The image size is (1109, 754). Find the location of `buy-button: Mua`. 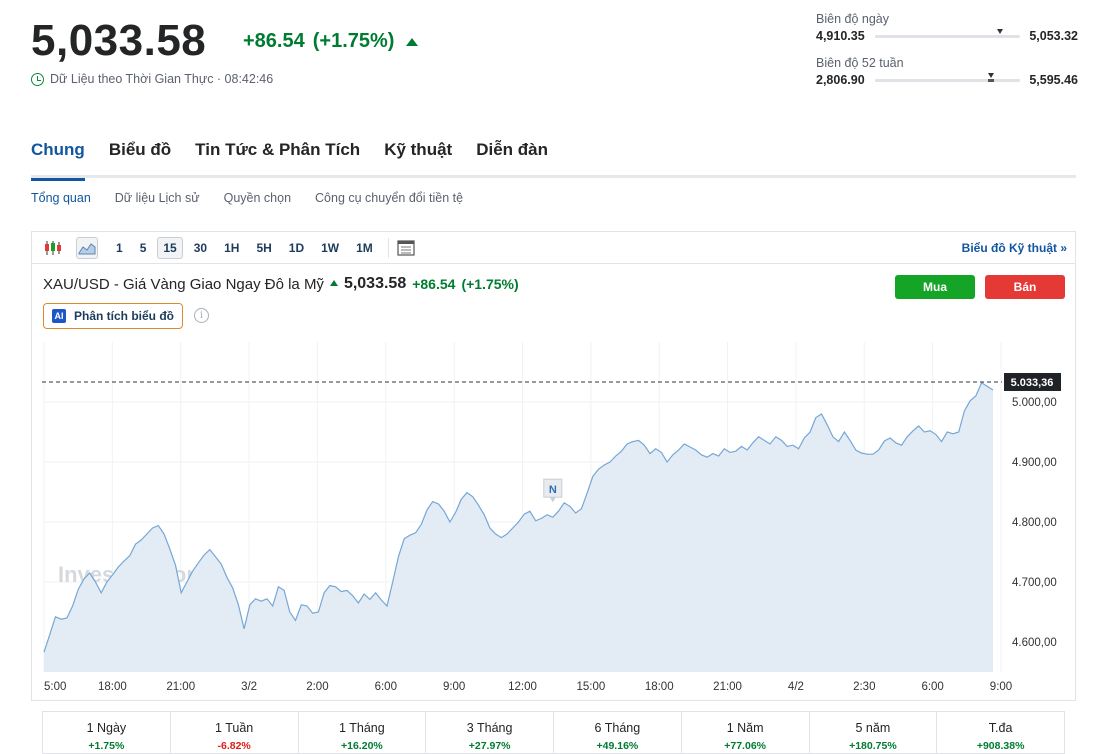

buy-button: Mua is located at coordinates (935, 287).